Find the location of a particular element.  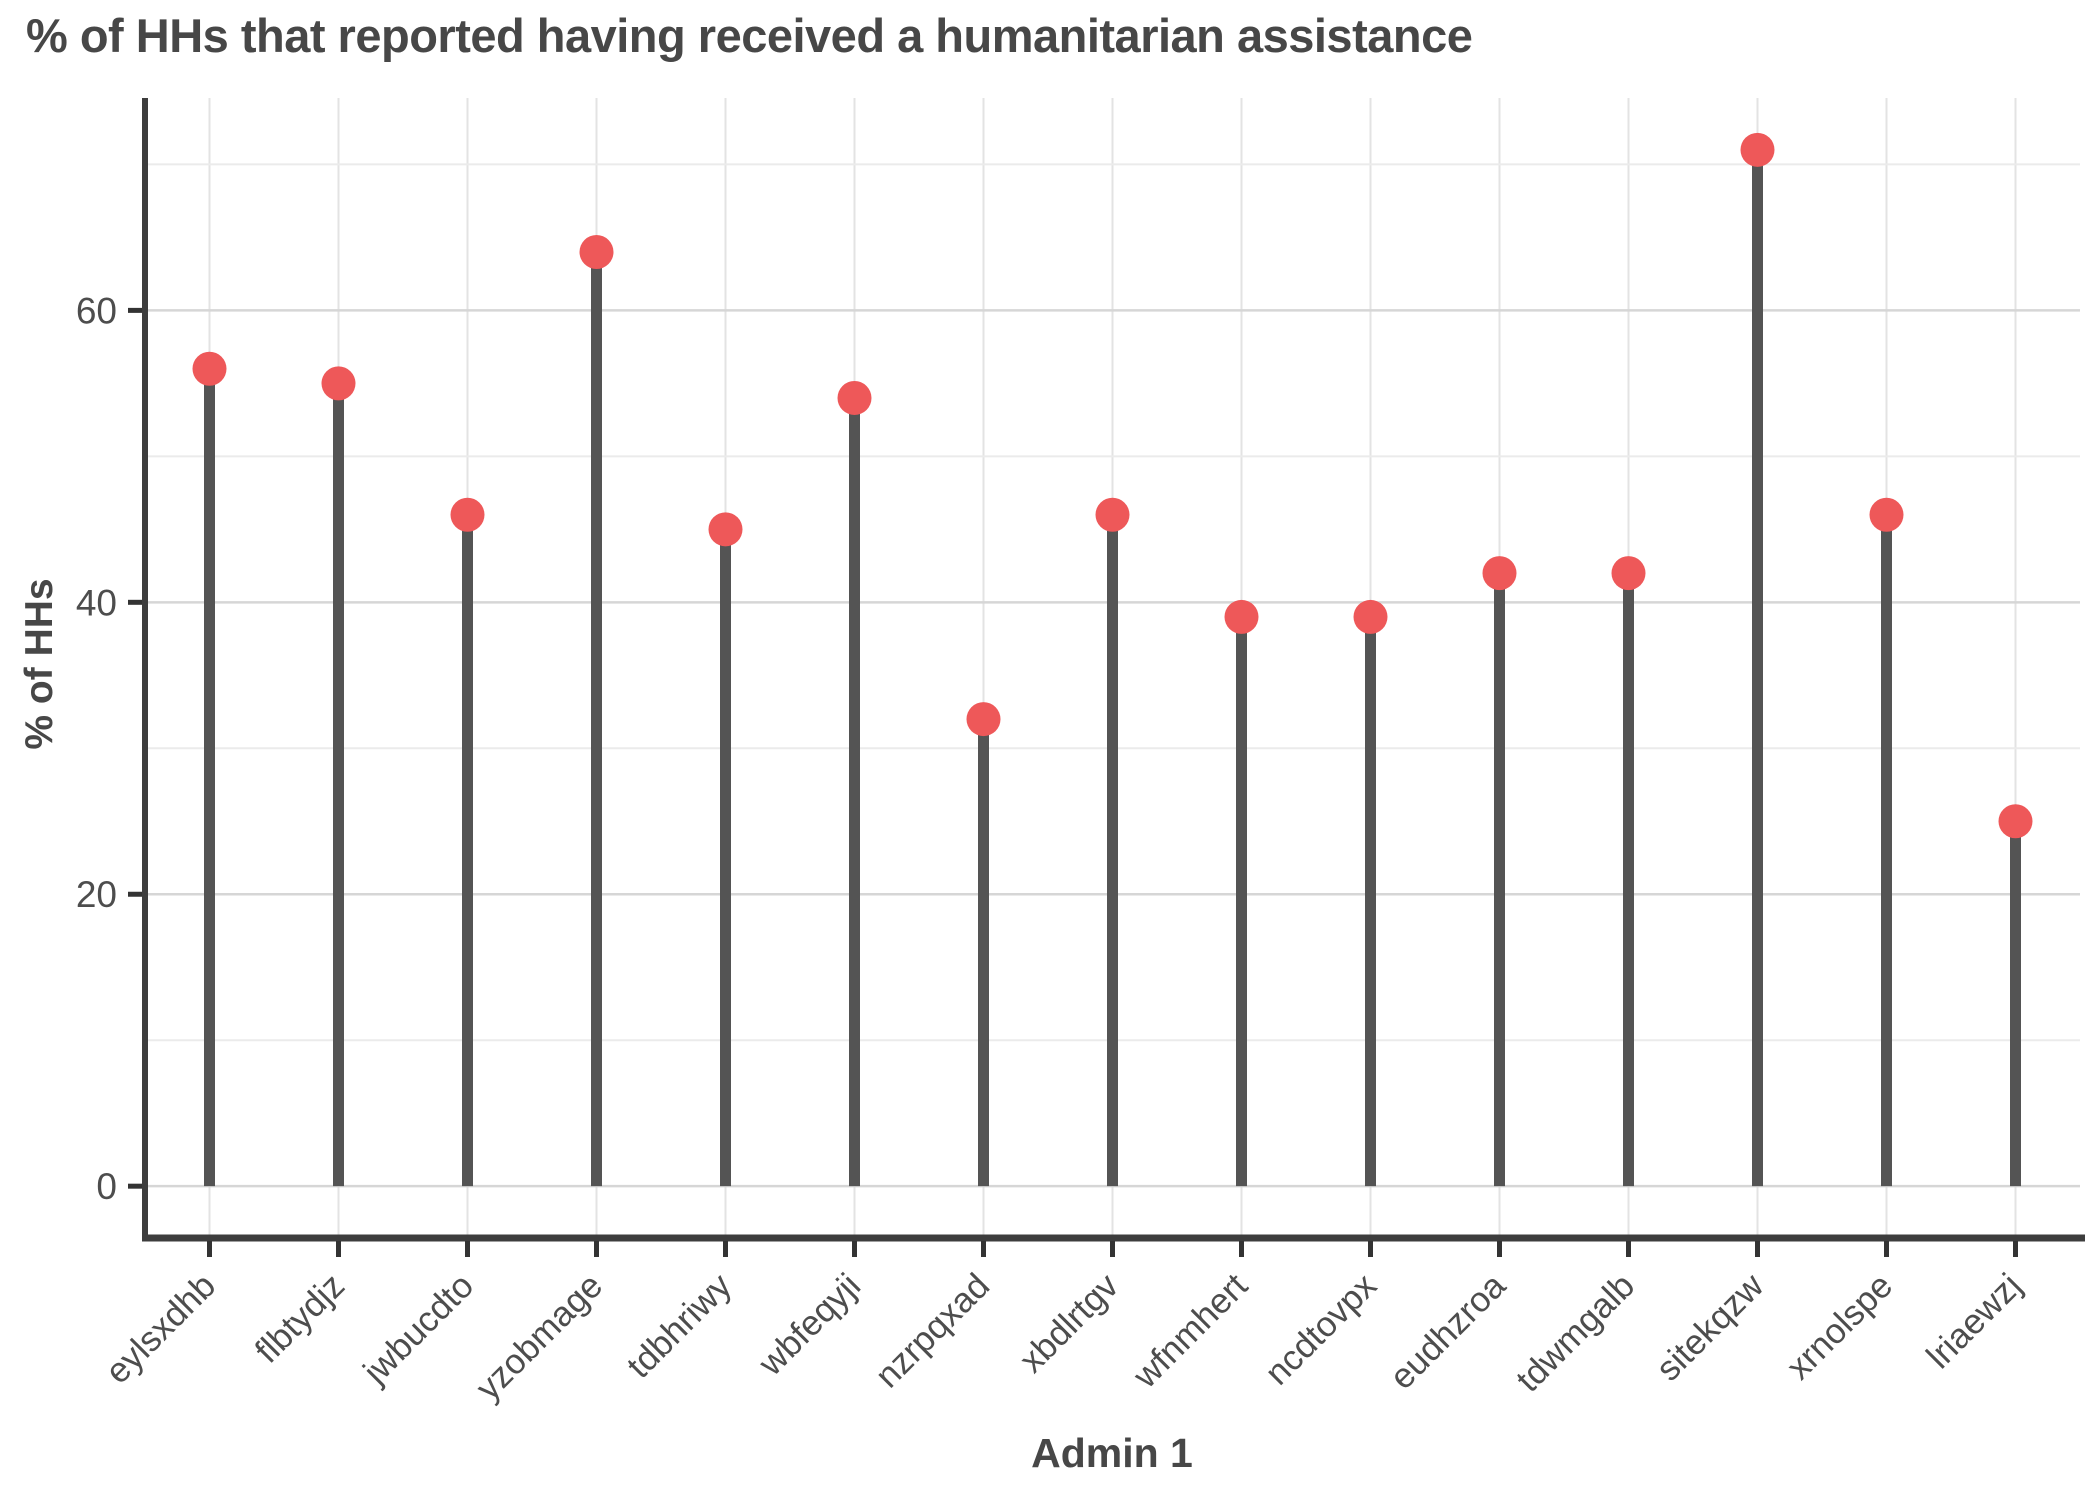

y-tick-label: 40 is located at coordinates (96, 602).